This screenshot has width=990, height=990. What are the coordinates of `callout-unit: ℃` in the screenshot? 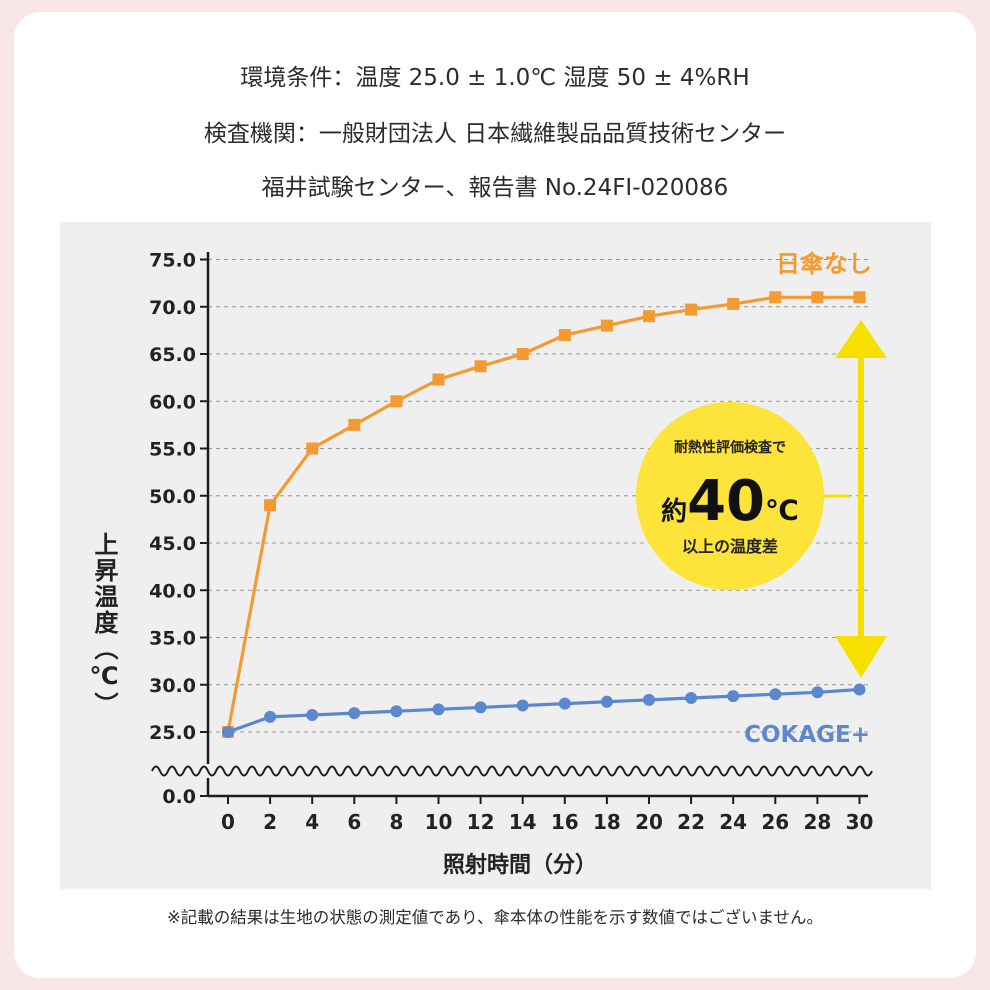 It's located at (782, 510).